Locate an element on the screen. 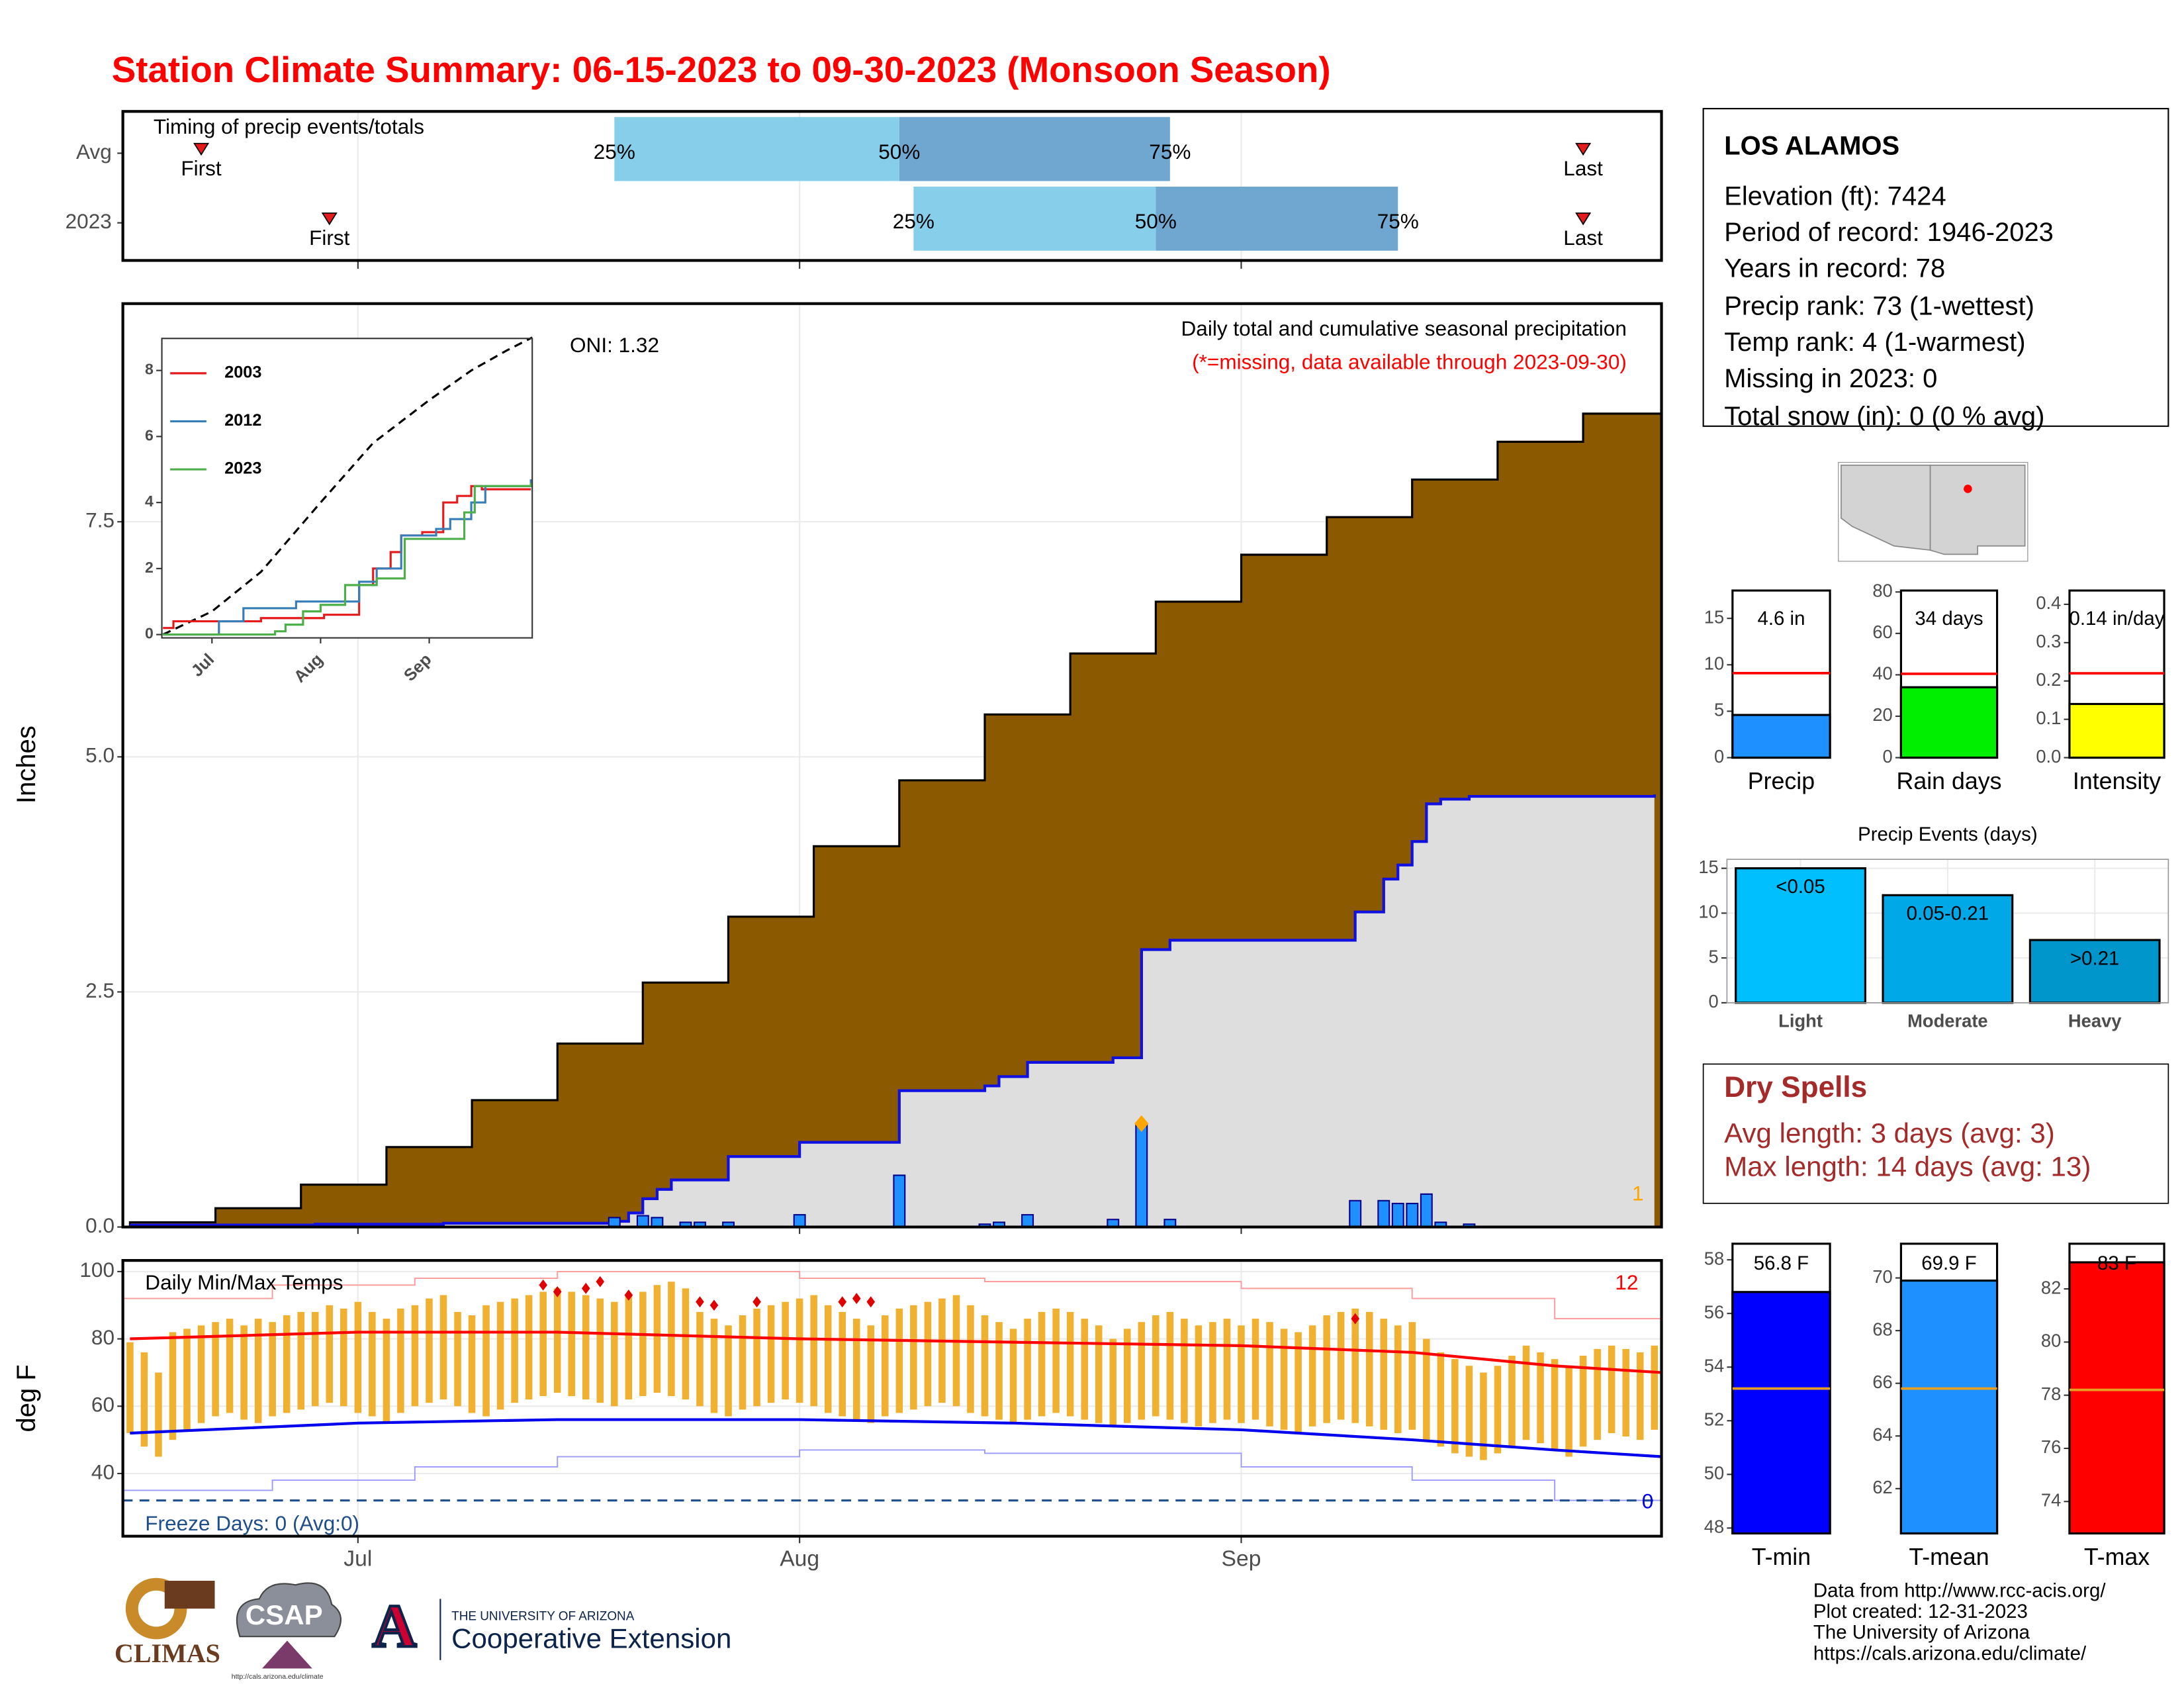  station-line: Precip rank: 73 (1-wettest) is located at coordinates (1879, 306).